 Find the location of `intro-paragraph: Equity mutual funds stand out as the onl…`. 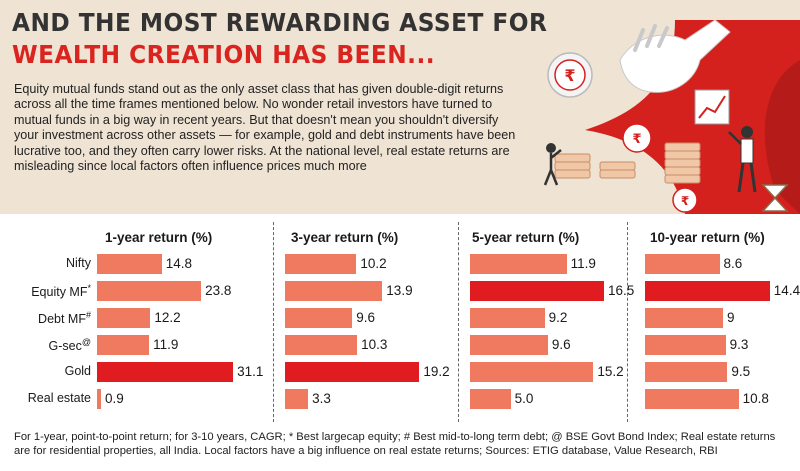

intro-paragraph: Equity mutual funds stand out as the onl… is located at coordinates (265, 128).